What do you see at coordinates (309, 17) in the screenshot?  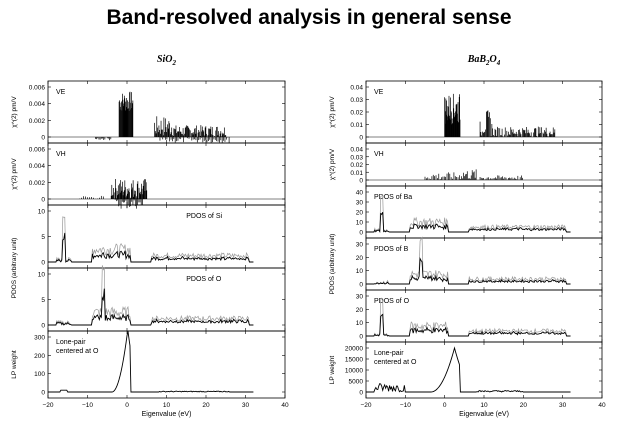 I see `slide-title: Band-resolved analysis in general sense` at bounding box center [309, 17].